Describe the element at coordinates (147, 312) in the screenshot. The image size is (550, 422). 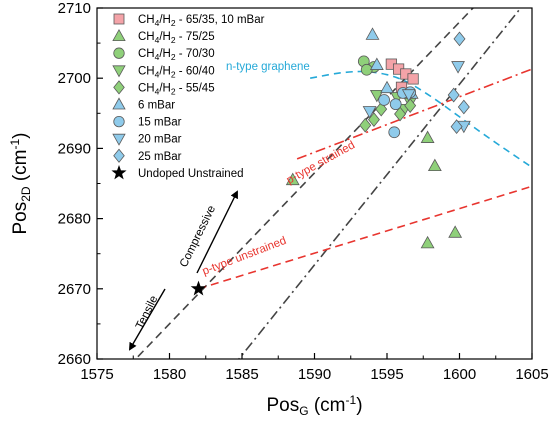
I see `tensile-label: Tensile` at that location.